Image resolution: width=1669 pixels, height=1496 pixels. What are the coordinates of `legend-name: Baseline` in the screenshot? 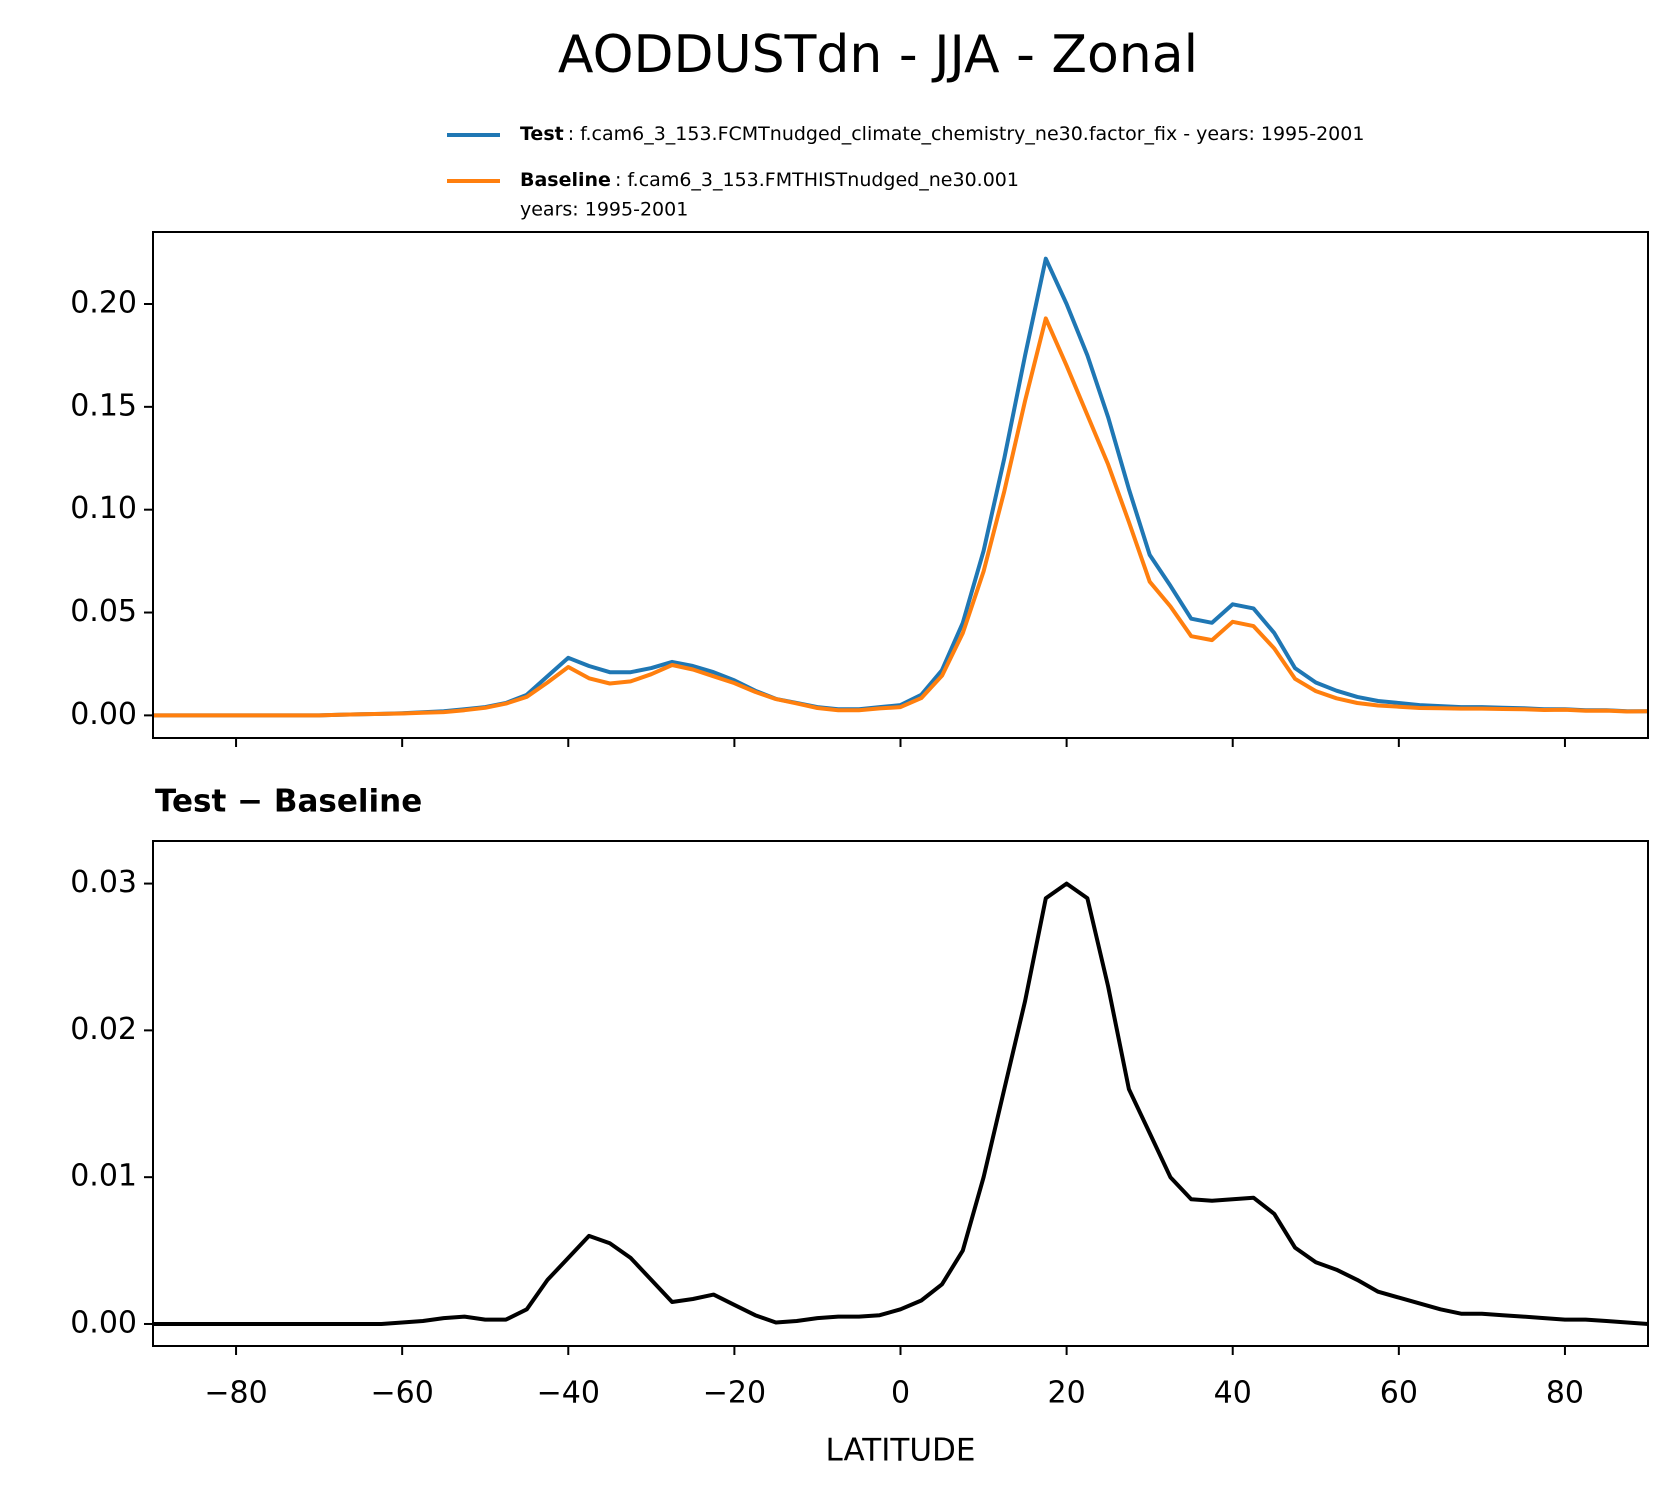 It's located at (565, 180).